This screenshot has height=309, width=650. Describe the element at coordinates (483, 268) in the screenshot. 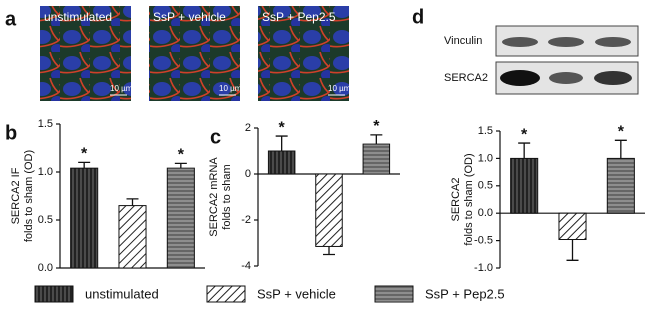

I see `y-tick-label: -1.0` at that location.